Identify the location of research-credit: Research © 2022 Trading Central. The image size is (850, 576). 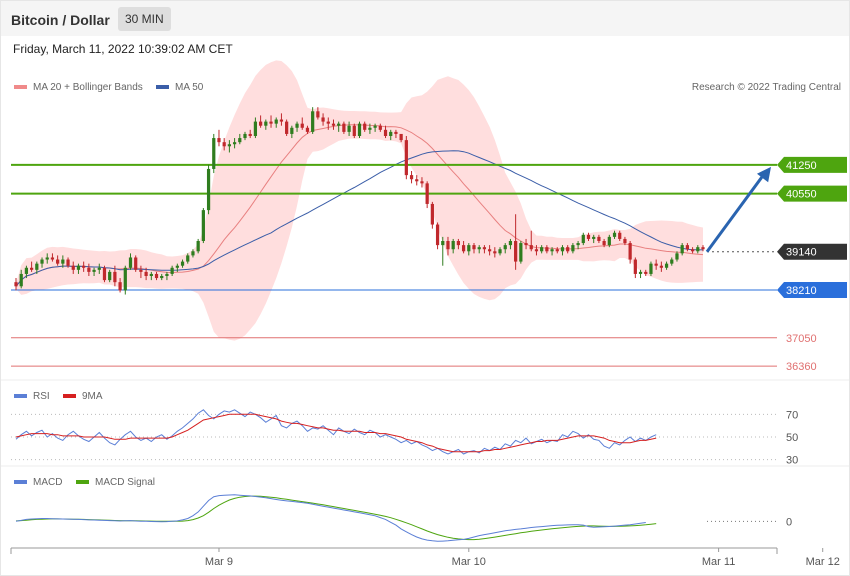
(766, 87).